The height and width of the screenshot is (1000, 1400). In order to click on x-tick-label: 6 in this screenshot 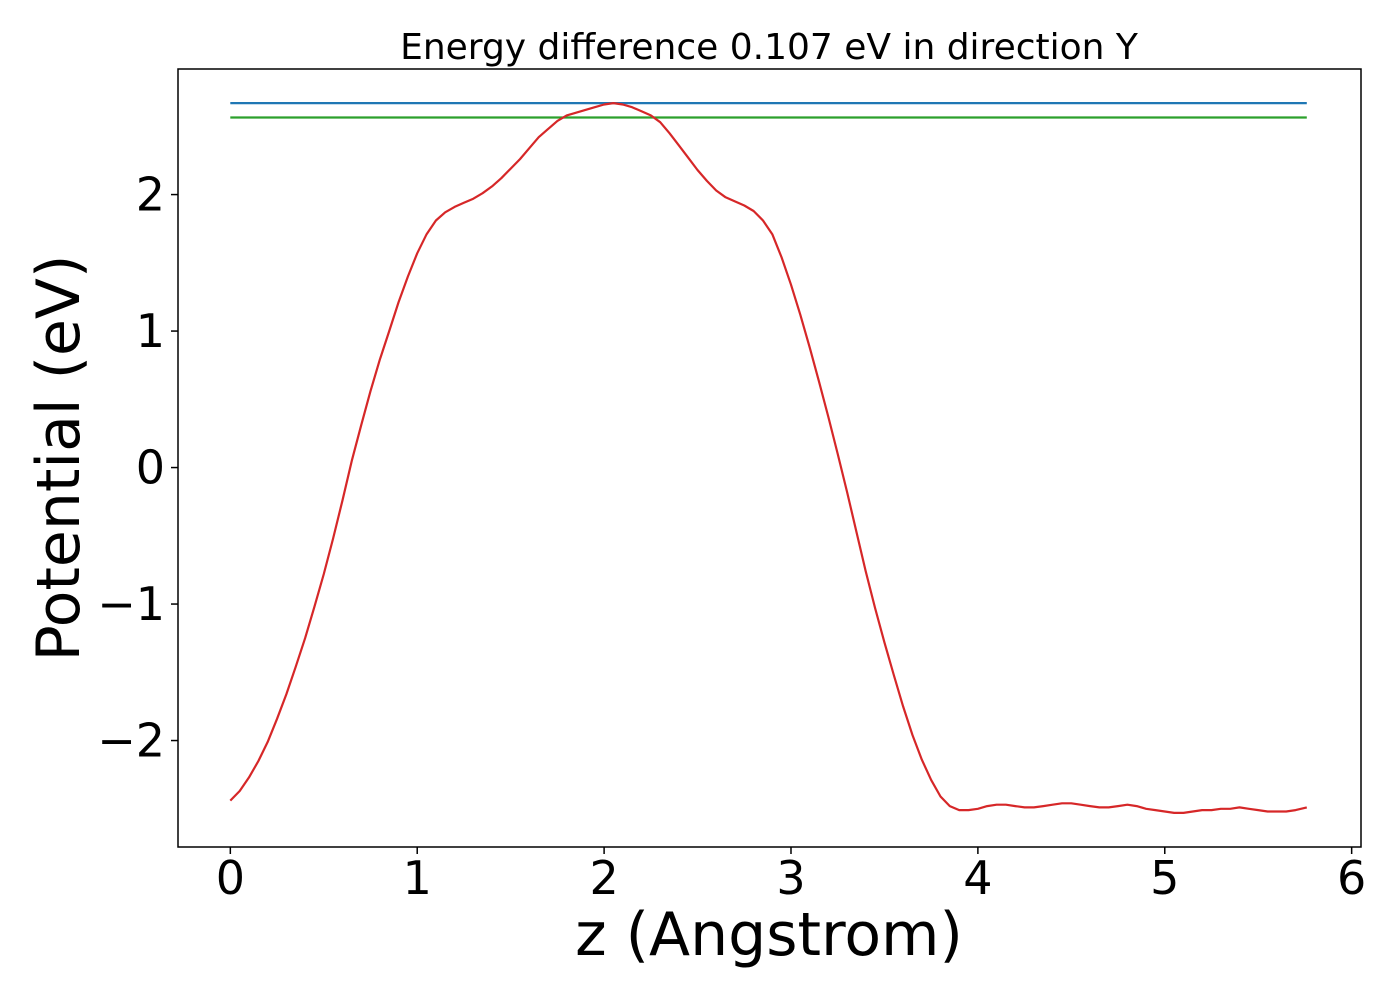, I will do `click(1351, 878)`.